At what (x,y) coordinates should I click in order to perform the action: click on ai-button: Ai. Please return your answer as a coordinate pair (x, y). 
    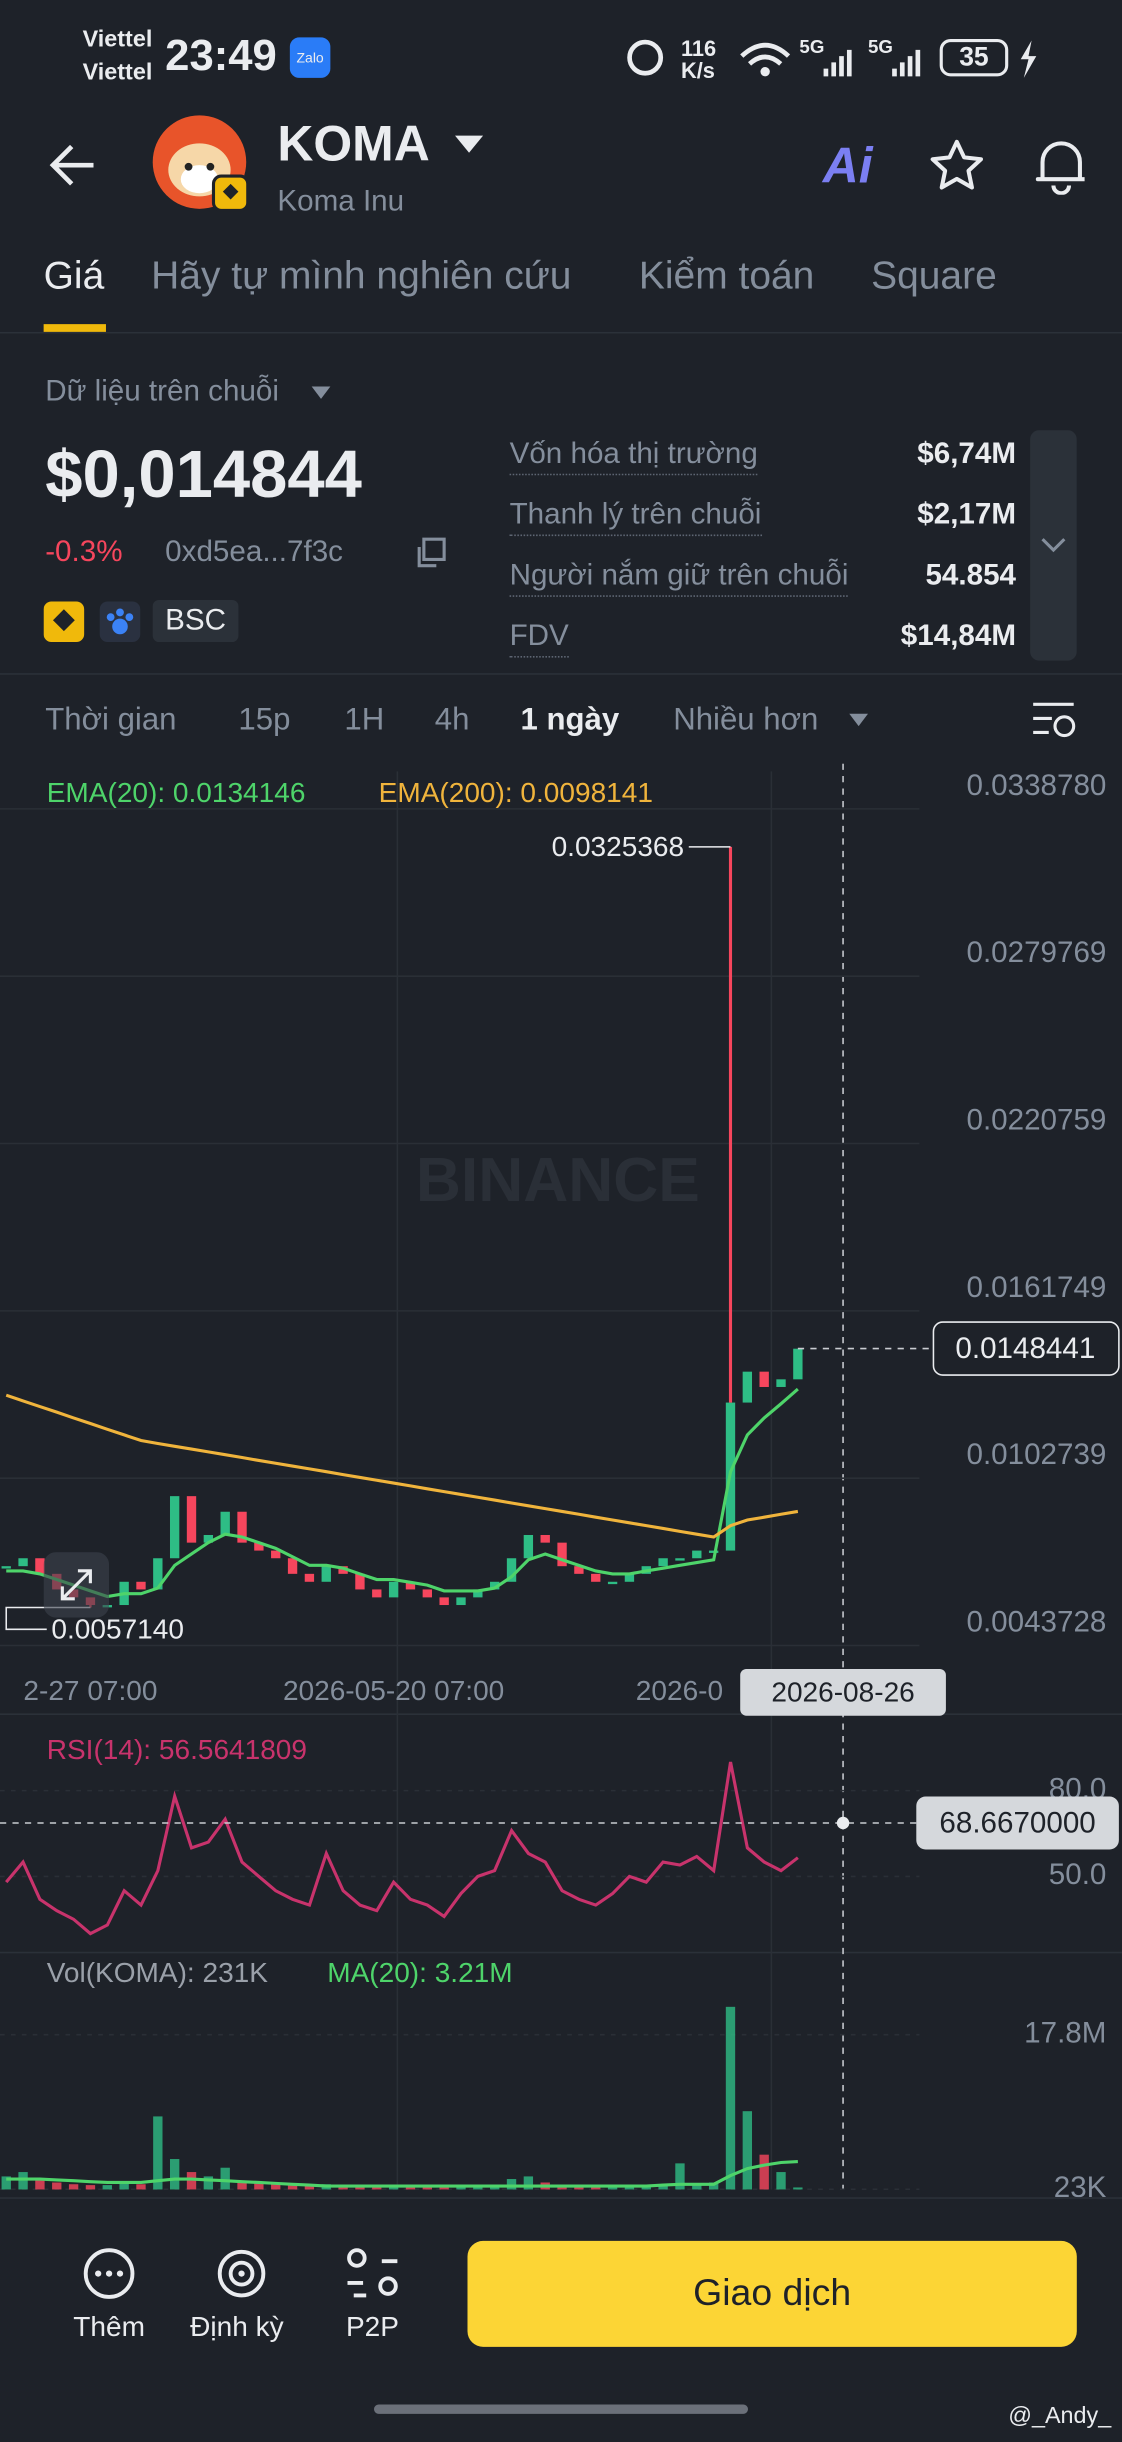
    Looking at the image, I should click on (847, 165).